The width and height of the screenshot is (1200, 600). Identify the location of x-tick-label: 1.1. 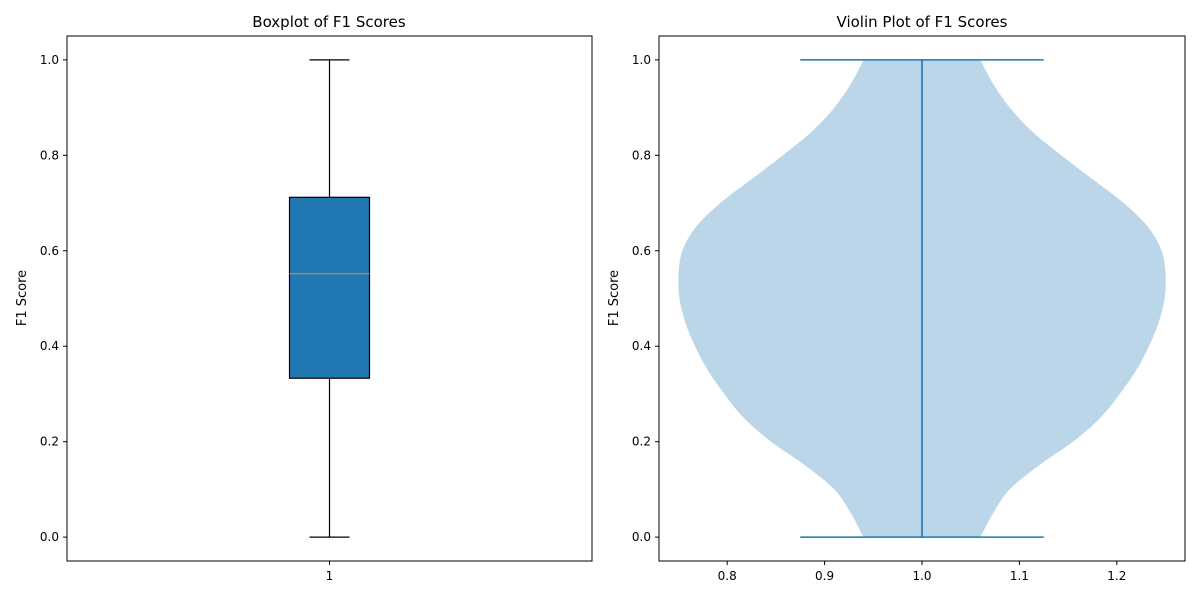
(1019, 576).